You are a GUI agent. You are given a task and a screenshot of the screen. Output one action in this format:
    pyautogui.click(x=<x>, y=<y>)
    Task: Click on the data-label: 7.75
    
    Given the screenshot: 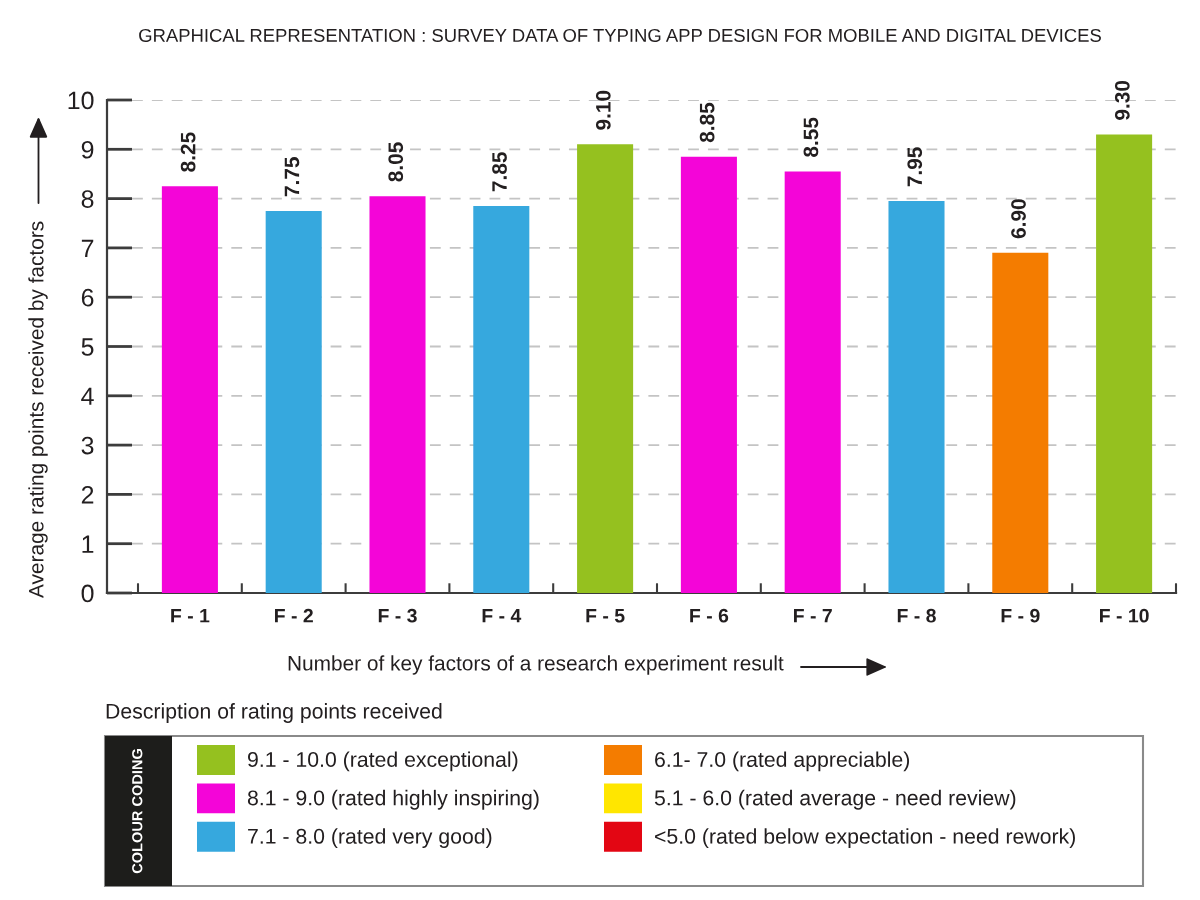 What is the action you would take?
    pyautogui.click(x=292, y=177)
    